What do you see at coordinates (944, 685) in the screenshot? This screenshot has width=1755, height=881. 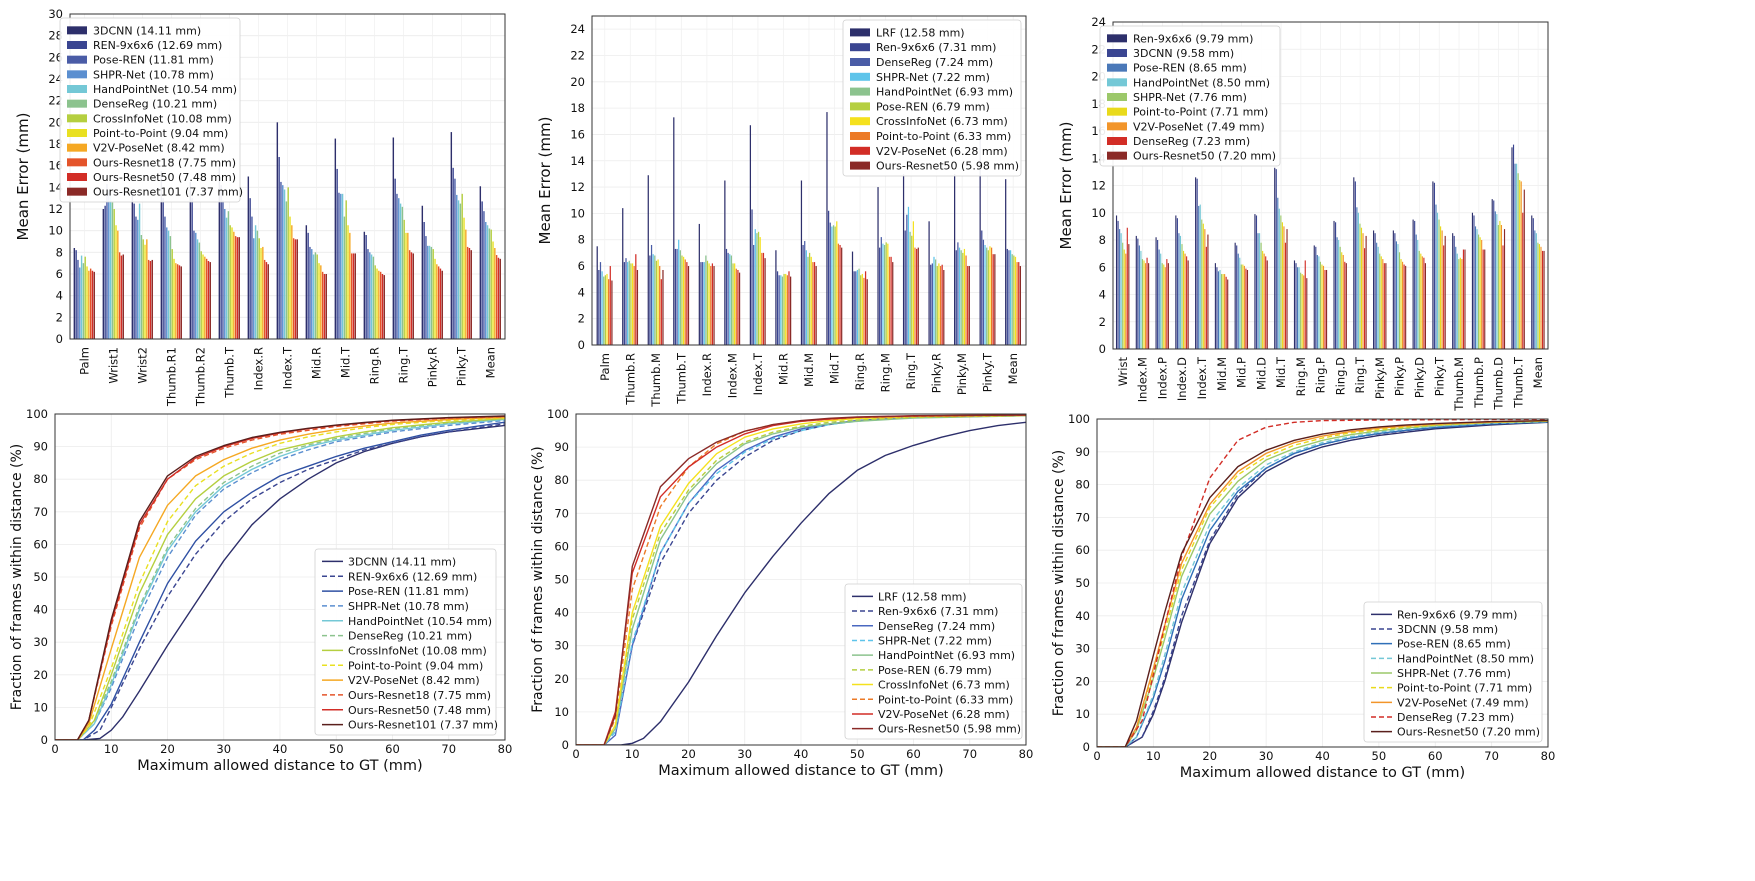 I see `legend-label: CrossInfoNet (6.73 mm)` at bounding box center [944, 685].